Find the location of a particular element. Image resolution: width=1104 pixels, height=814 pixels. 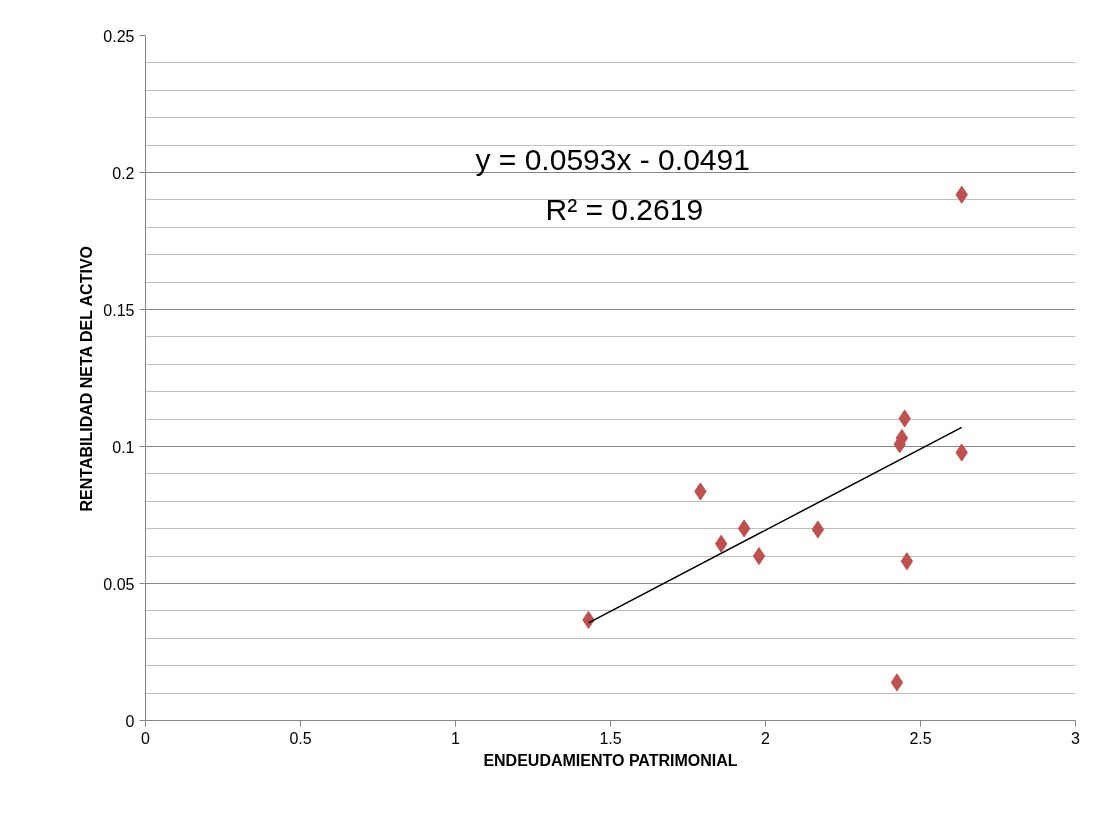

x-tick-label: 3 is located at coordinates (1076, 738).